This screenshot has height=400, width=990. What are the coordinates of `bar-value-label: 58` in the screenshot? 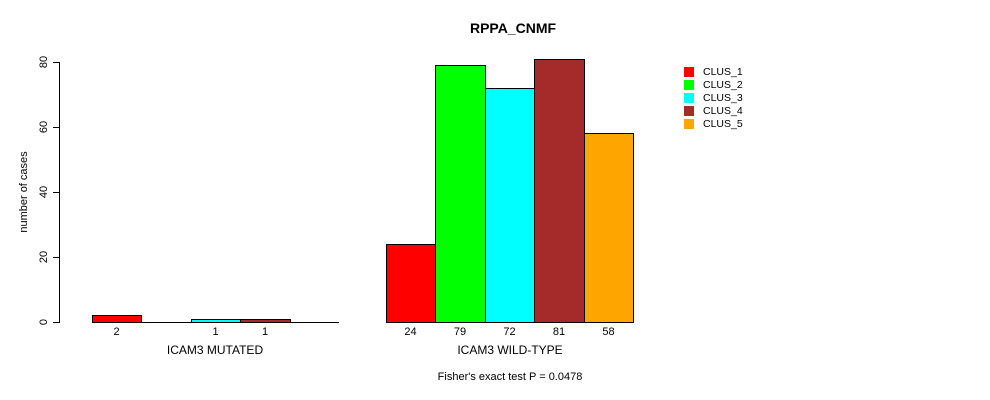 It's located at (608, 332).